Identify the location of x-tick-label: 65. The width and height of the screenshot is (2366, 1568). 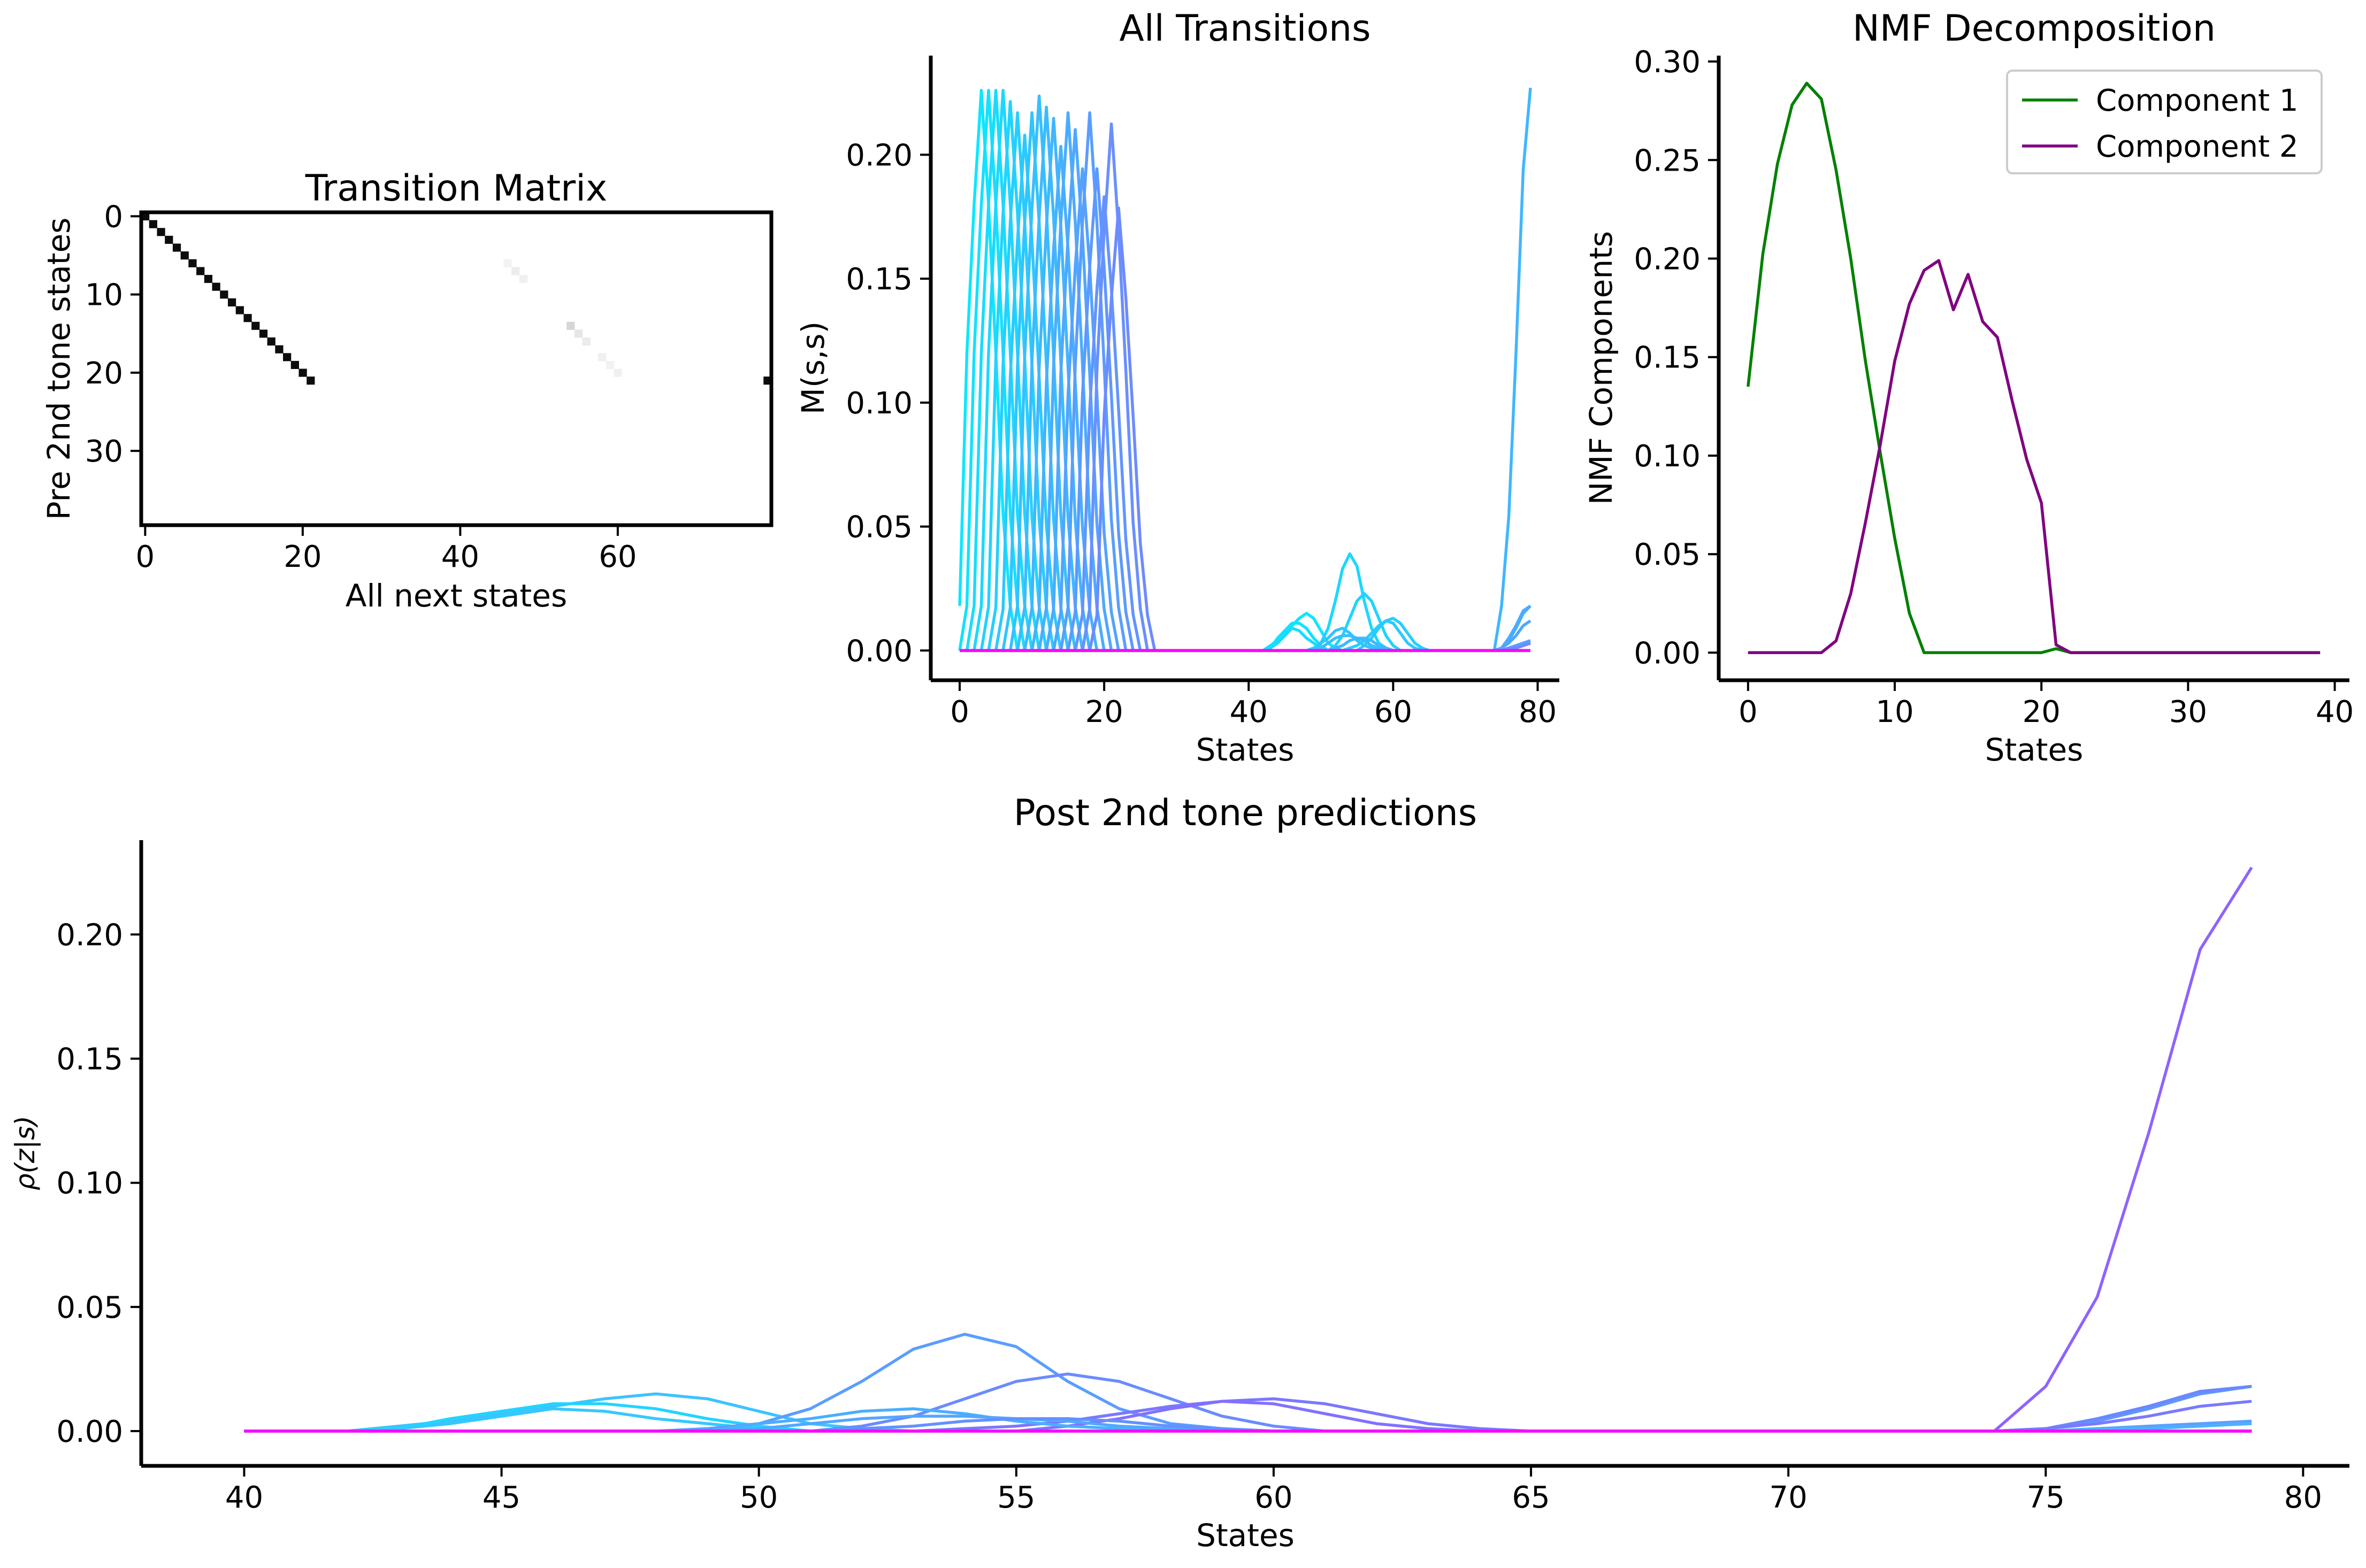
(1531, 1498).